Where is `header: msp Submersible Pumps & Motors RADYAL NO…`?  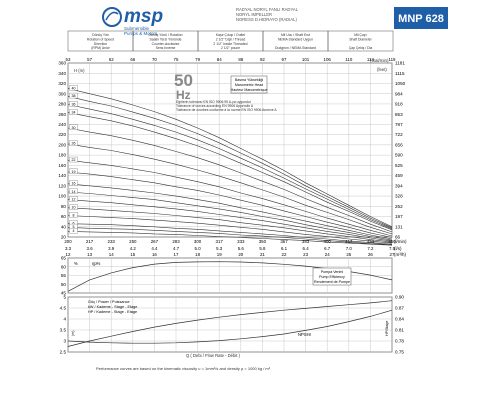
header: msp Submersible Pumps & Motors RADYAL NO… is located at coordinates (257, 29).